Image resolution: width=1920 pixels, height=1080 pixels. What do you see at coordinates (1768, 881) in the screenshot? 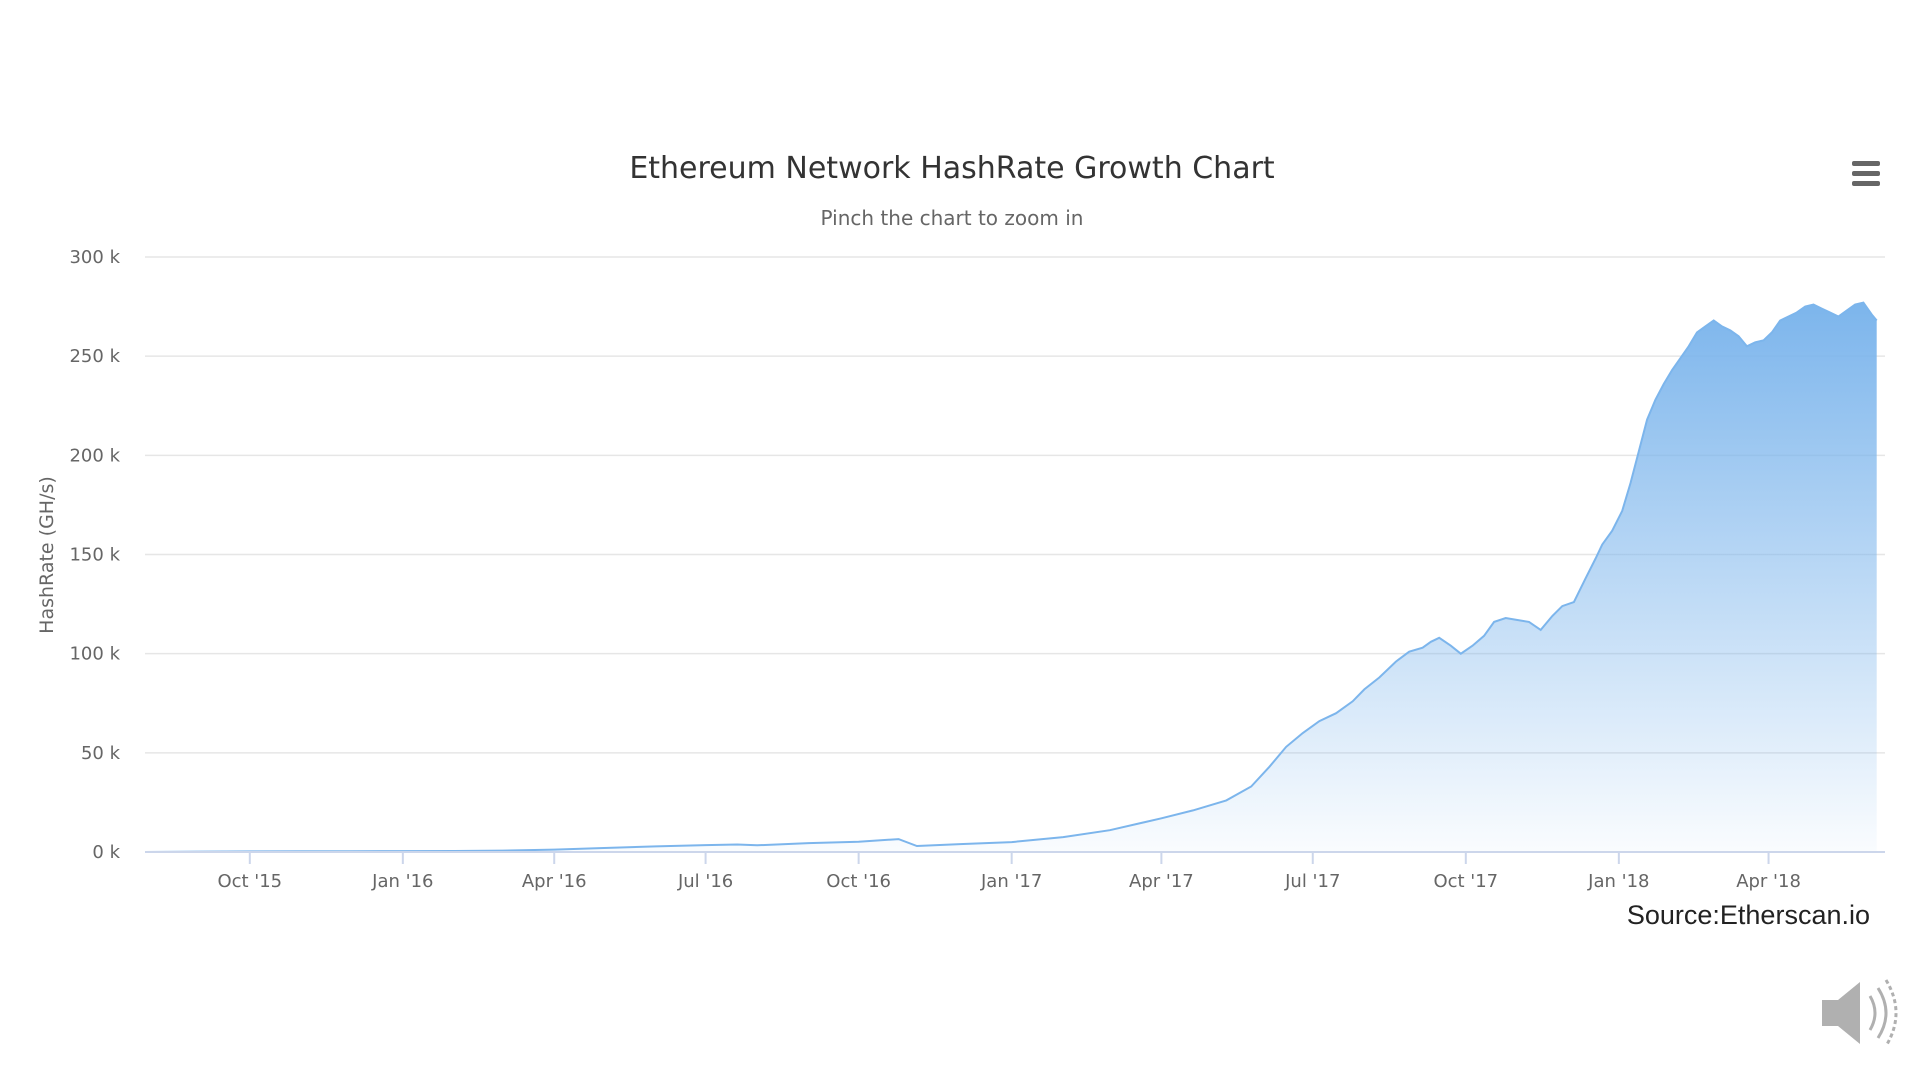
I see `x-tick-label: Apr '18` at bounding box center [1768, 881].